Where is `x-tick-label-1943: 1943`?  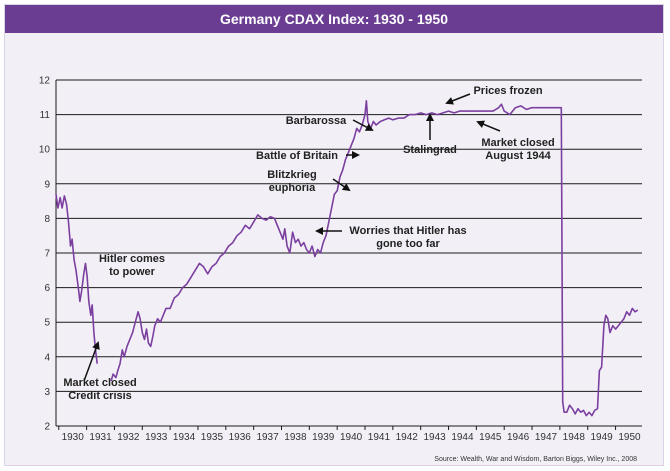 x-tick-label-1943: 1943 is located at coordinates (434, 437).